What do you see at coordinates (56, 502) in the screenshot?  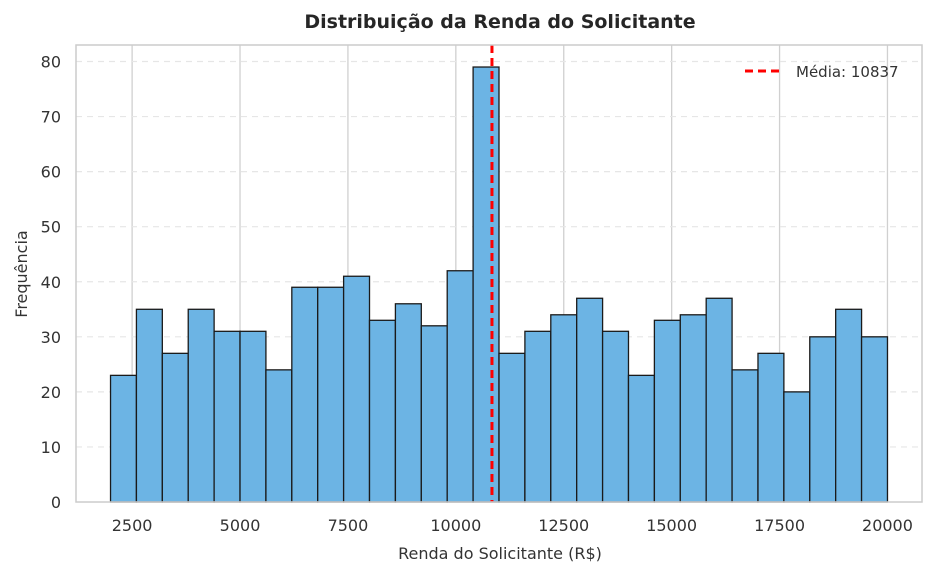 I see `y-tick-label: 0` at bounding box center [56, 502].